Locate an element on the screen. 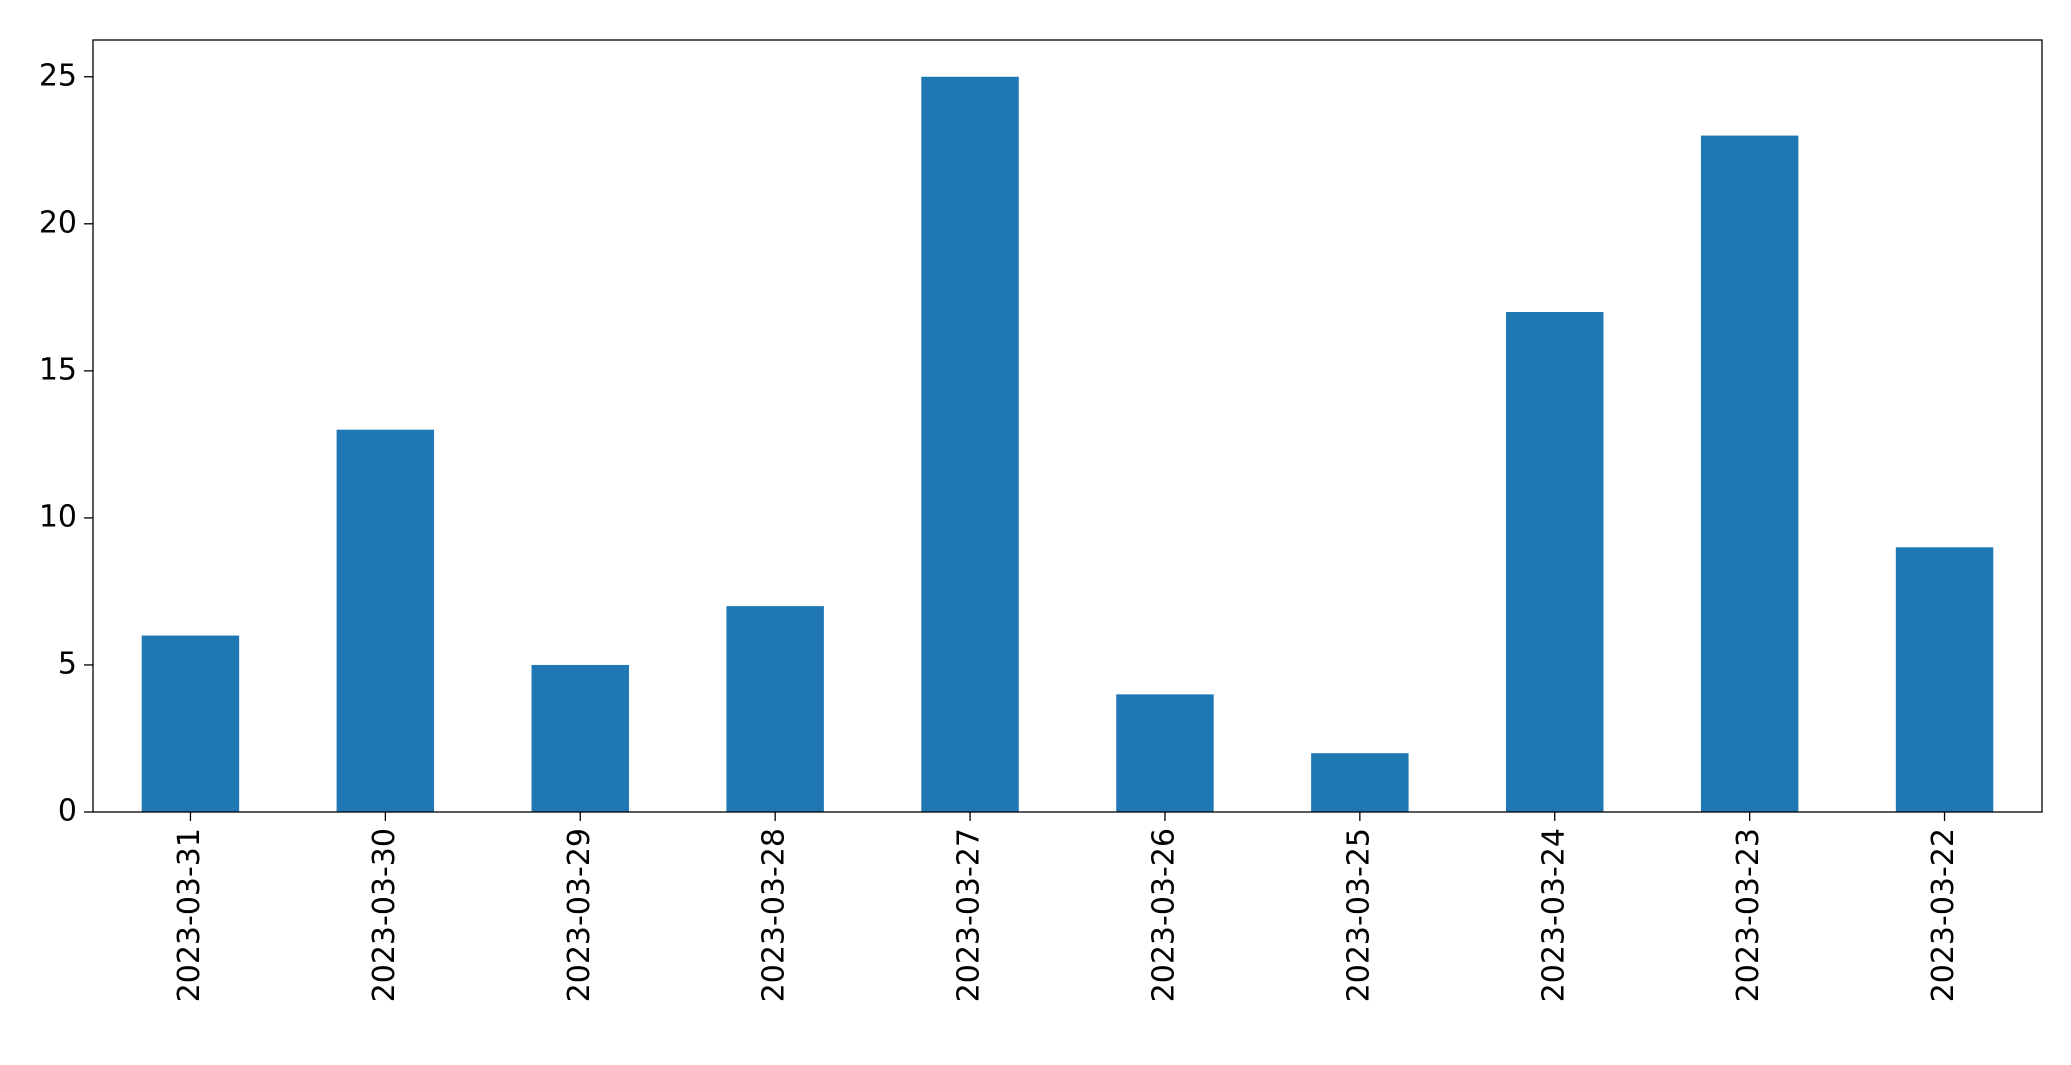 The width and height of the screenshot is (2071, 1065). y-tick-label: 5 is located at coordinates (67, 663).